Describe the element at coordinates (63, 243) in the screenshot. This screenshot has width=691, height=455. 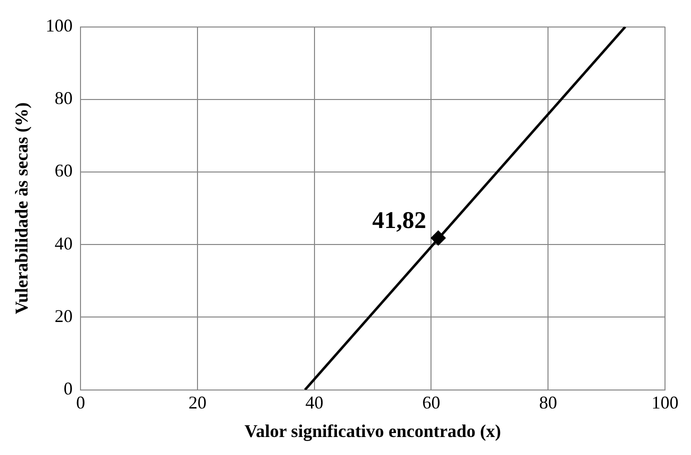
I see `y-tick-label: 40` at that location.